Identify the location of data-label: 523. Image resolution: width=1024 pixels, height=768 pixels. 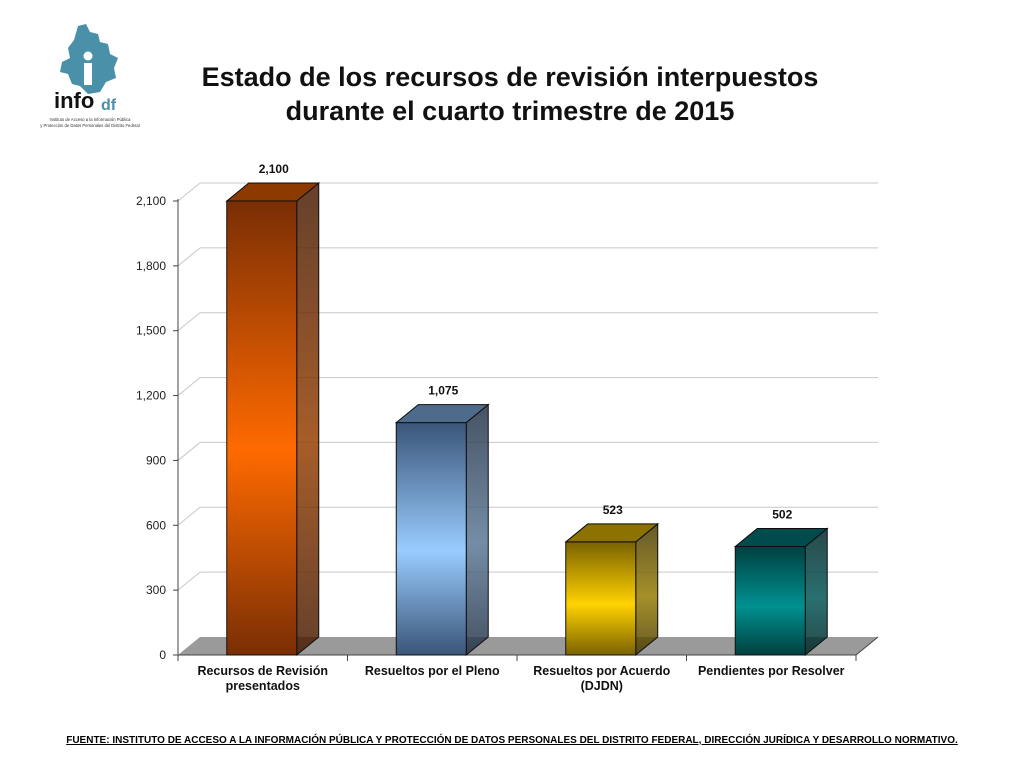
(613, 510).